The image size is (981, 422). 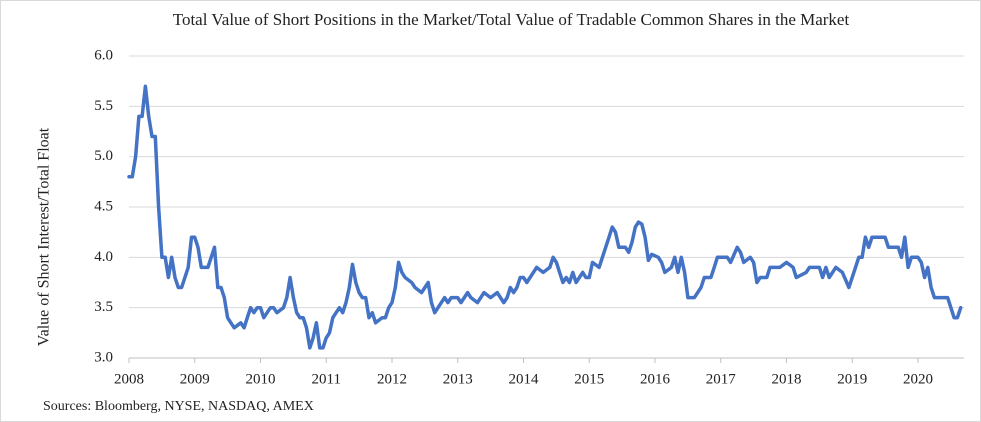 What do you see at coordinates (260, 379) in the screenshot?
I see `x-tick-label: 2010` at bounding box center [260, 379].